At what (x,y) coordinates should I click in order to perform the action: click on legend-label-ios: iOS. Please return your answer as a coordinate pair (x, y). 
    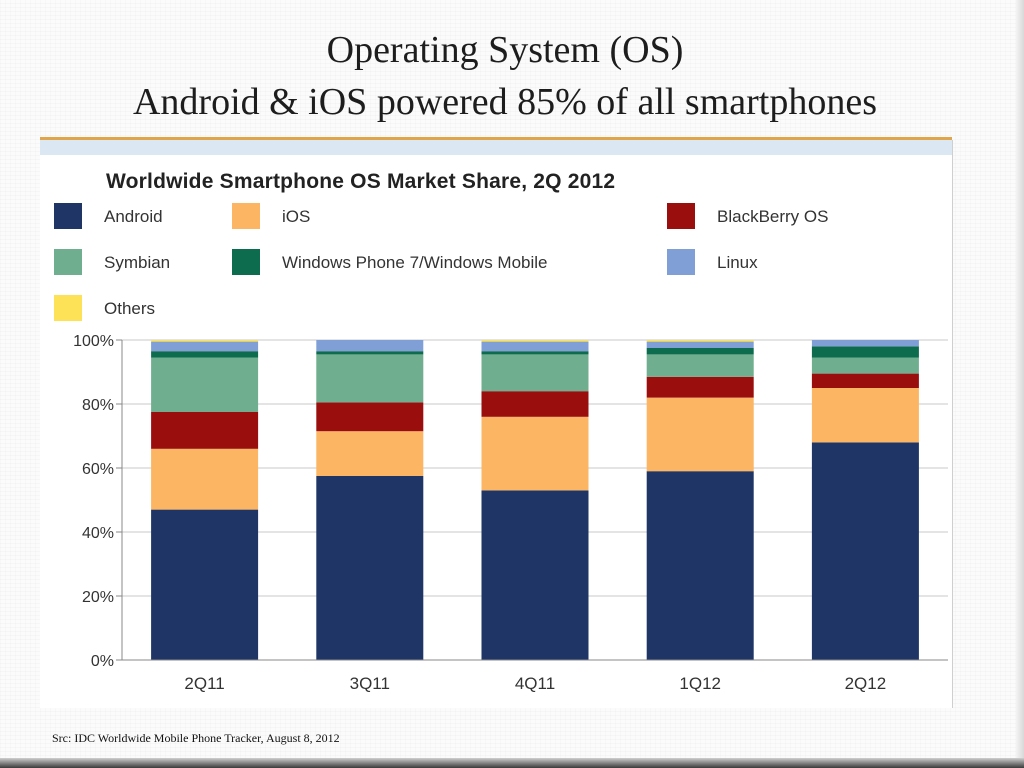
    Looking at the image, I should click on (296, 216).